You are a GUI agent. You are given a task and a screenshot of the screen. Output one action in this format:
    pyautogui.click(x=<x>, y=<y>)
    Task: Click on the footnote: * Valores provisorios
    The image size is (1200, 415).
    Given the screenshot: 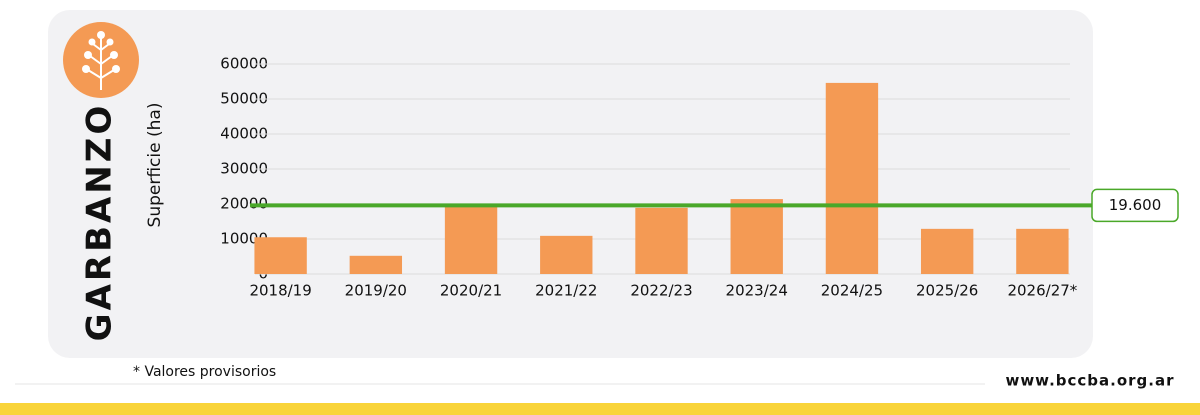 What is the action you would take?
    pyautogui.click(x=204, y=372)
    